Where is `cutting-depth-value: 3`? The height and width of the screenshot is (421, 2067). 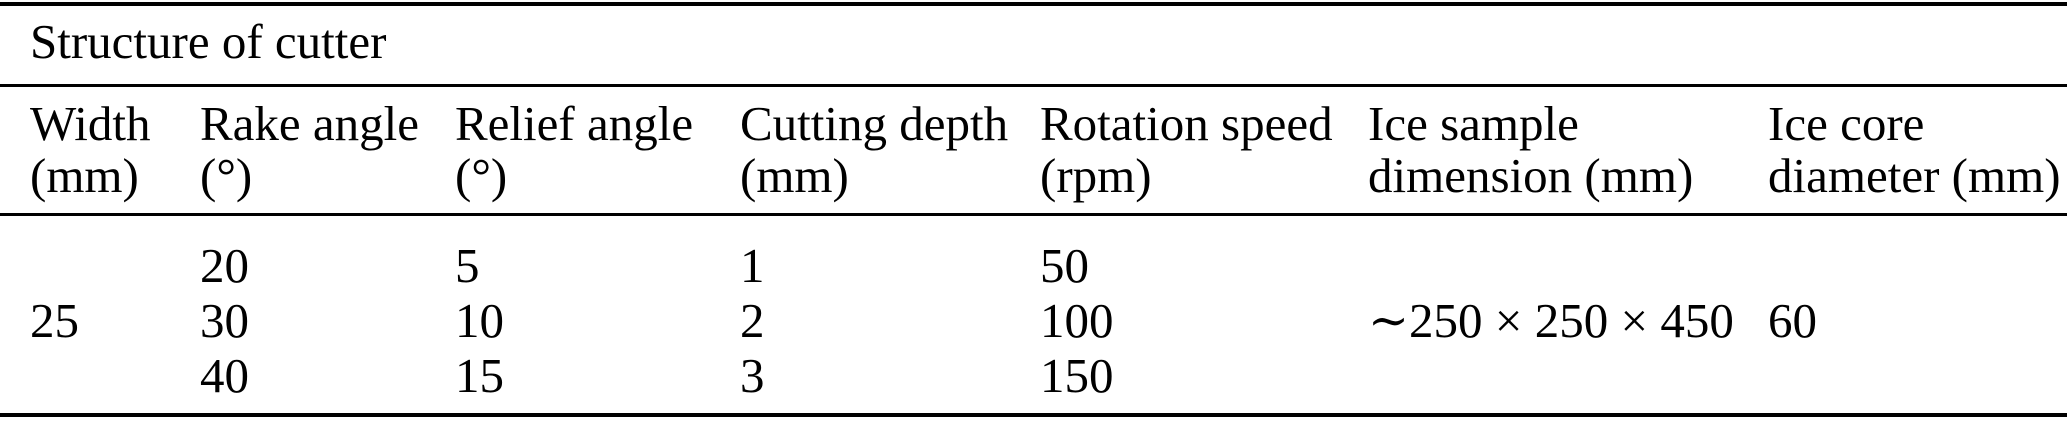 cutting-depth-value: 3 is located at coordinates (752, 375).